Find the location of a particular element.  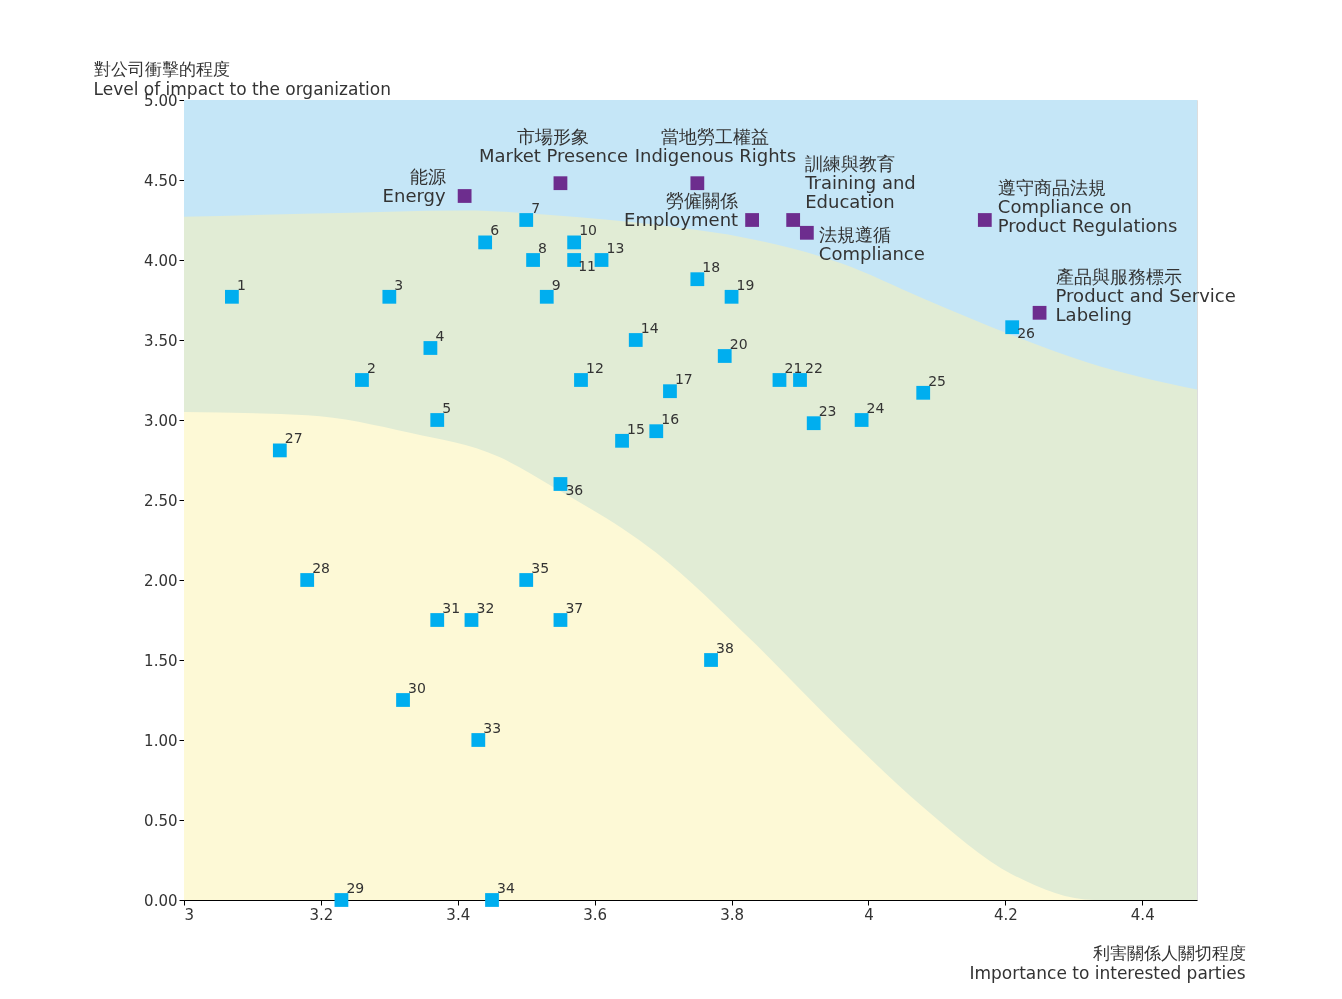

annotation: 產品與服務標示 Product and Service Labeling is located at coordinates (1145, 295).